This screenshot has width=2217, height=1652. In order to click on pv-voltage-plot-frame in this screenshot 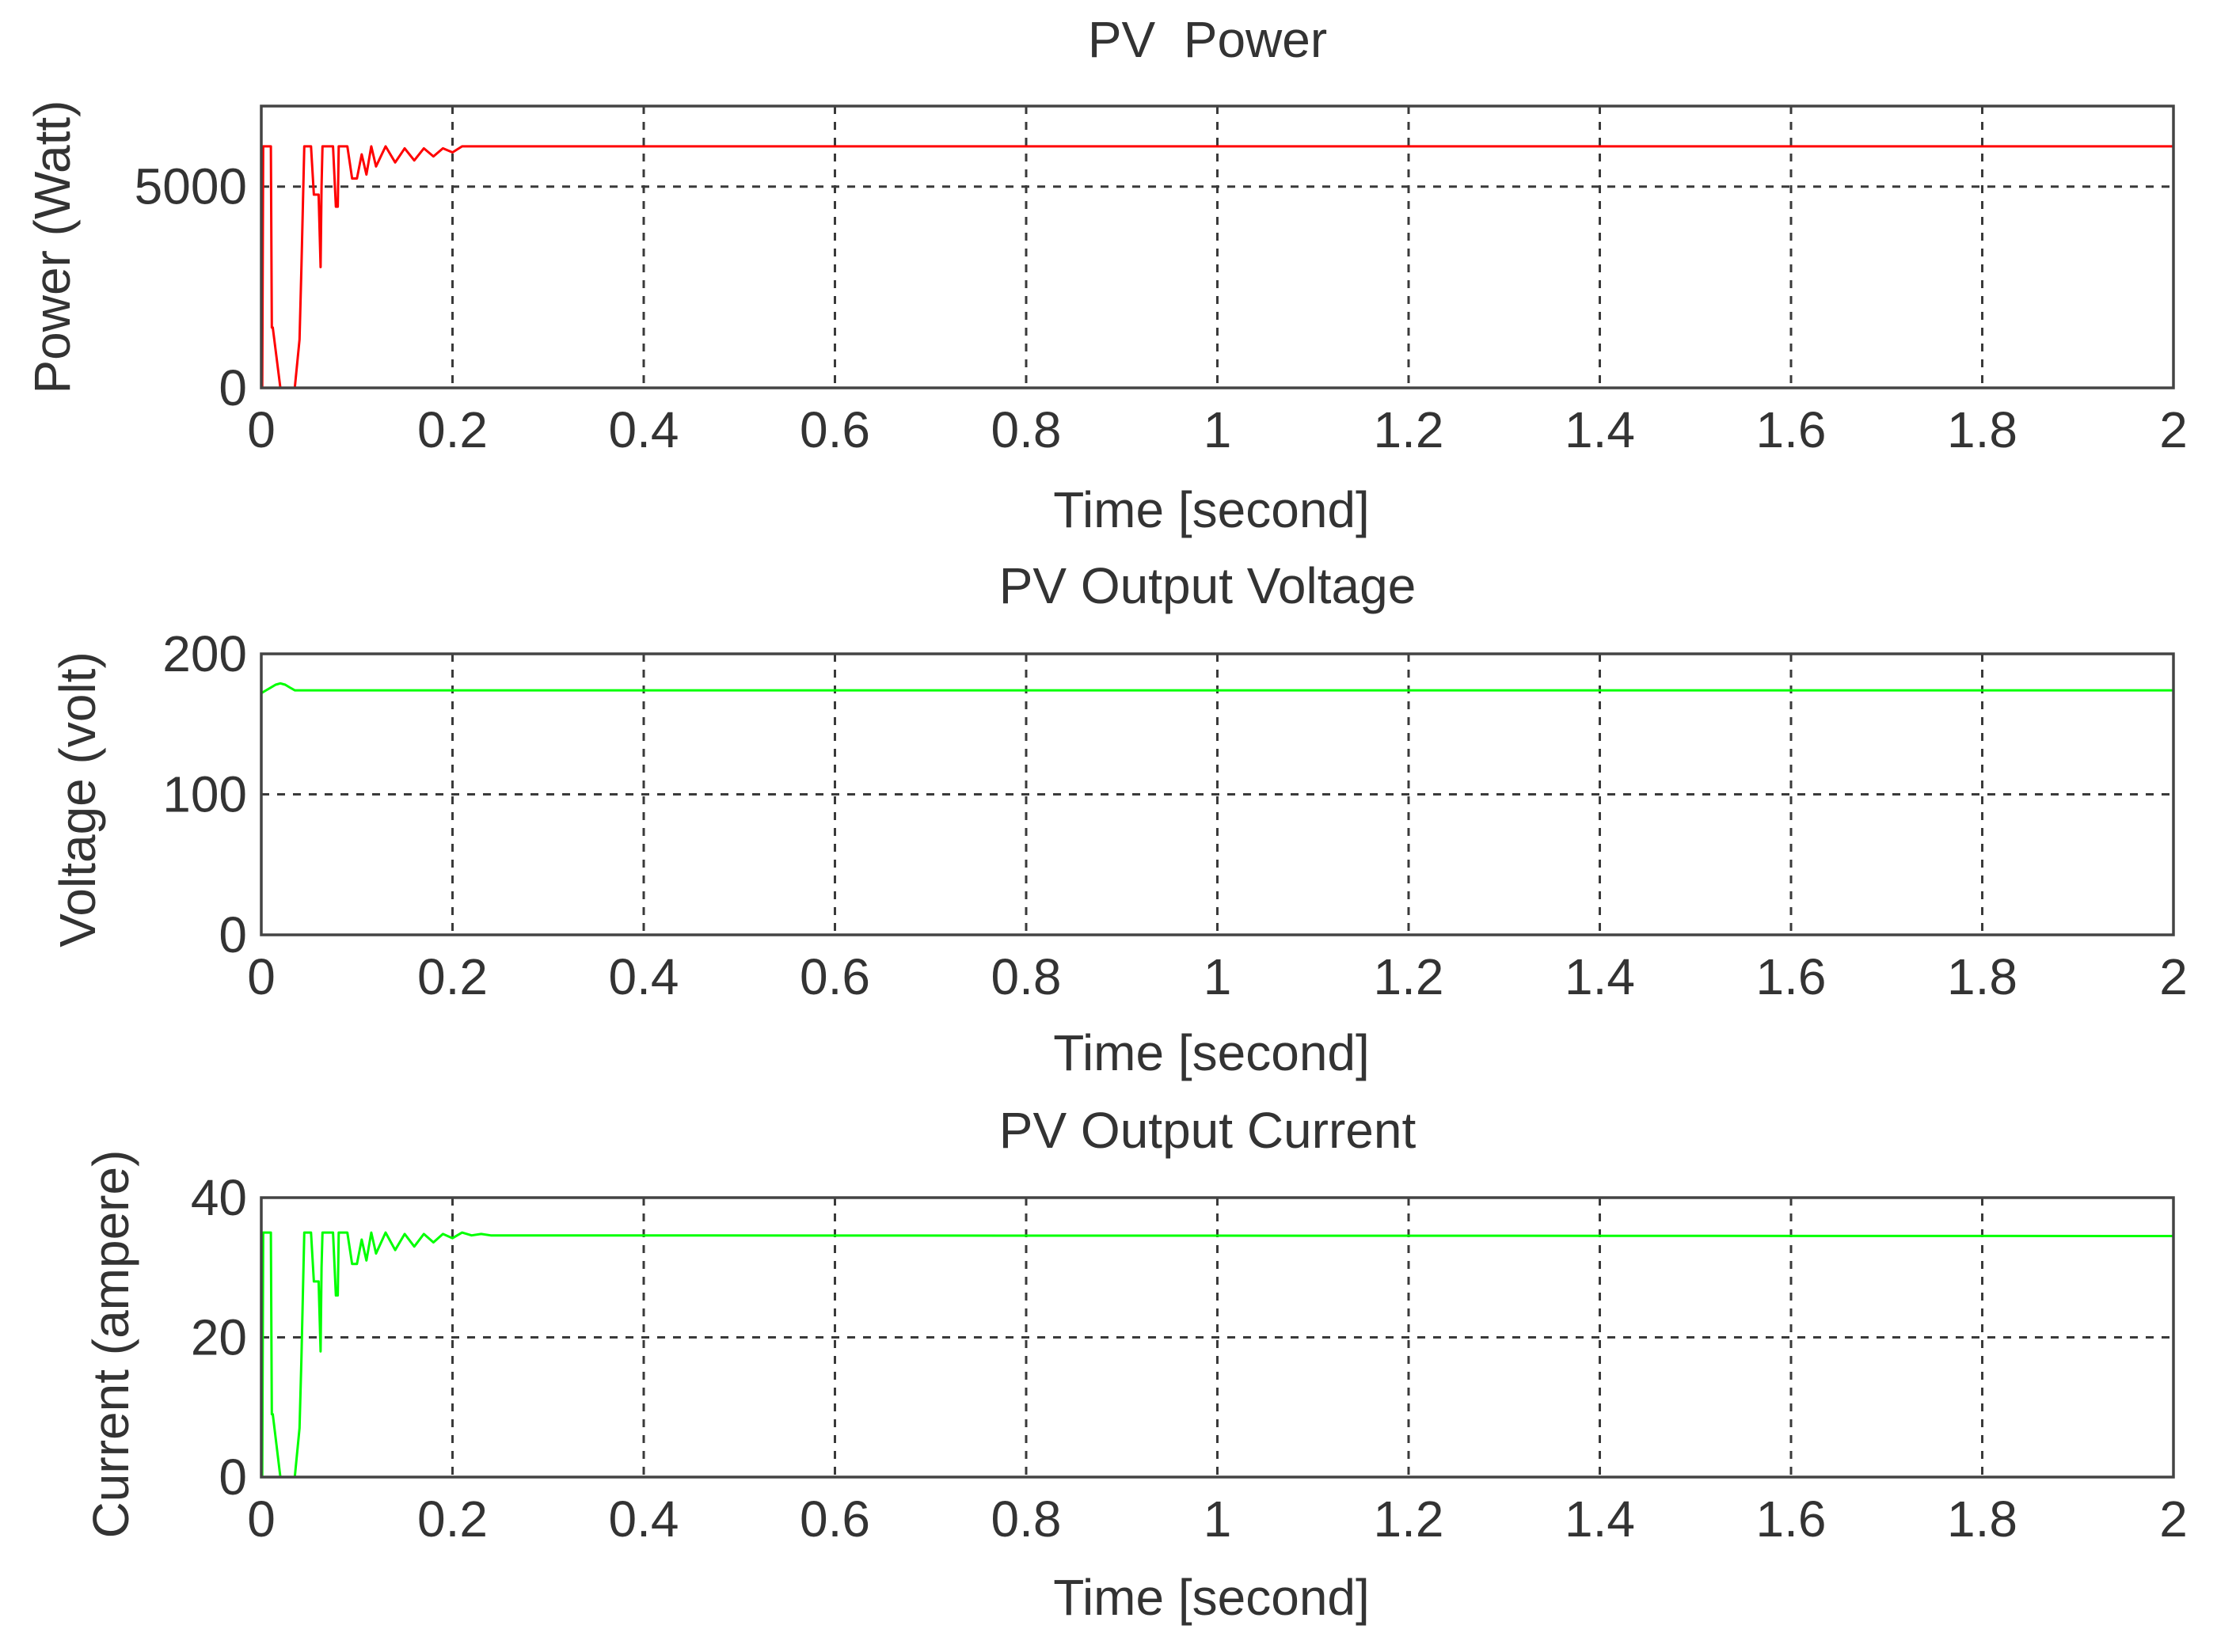, I will do `click(1218, 794)`.